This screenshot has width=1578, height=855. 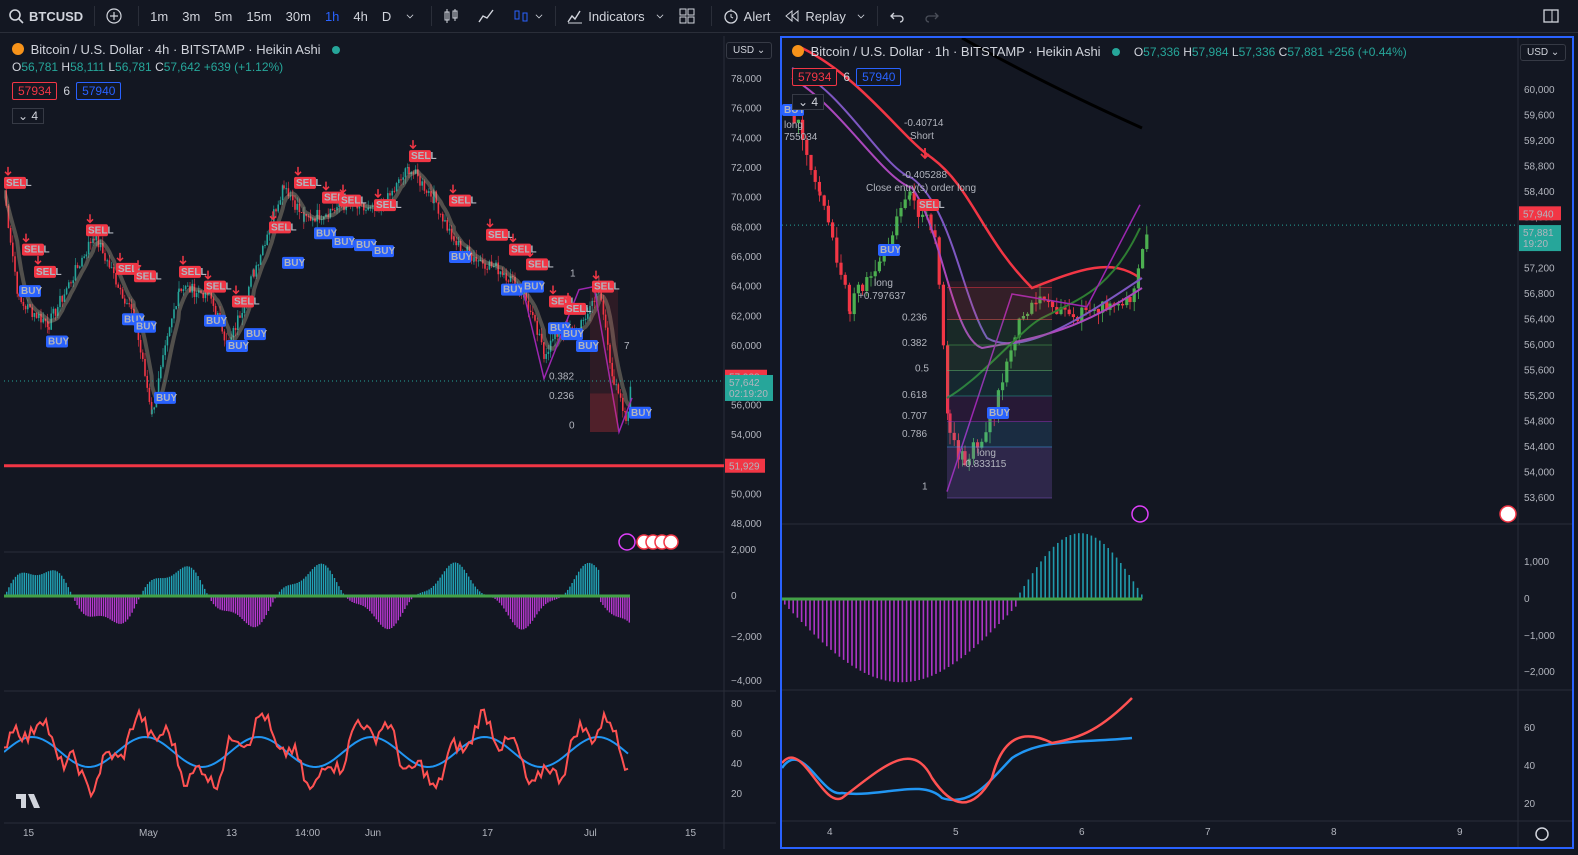 I want to click on interval-dropdown-button, so click(x=412, y=16).